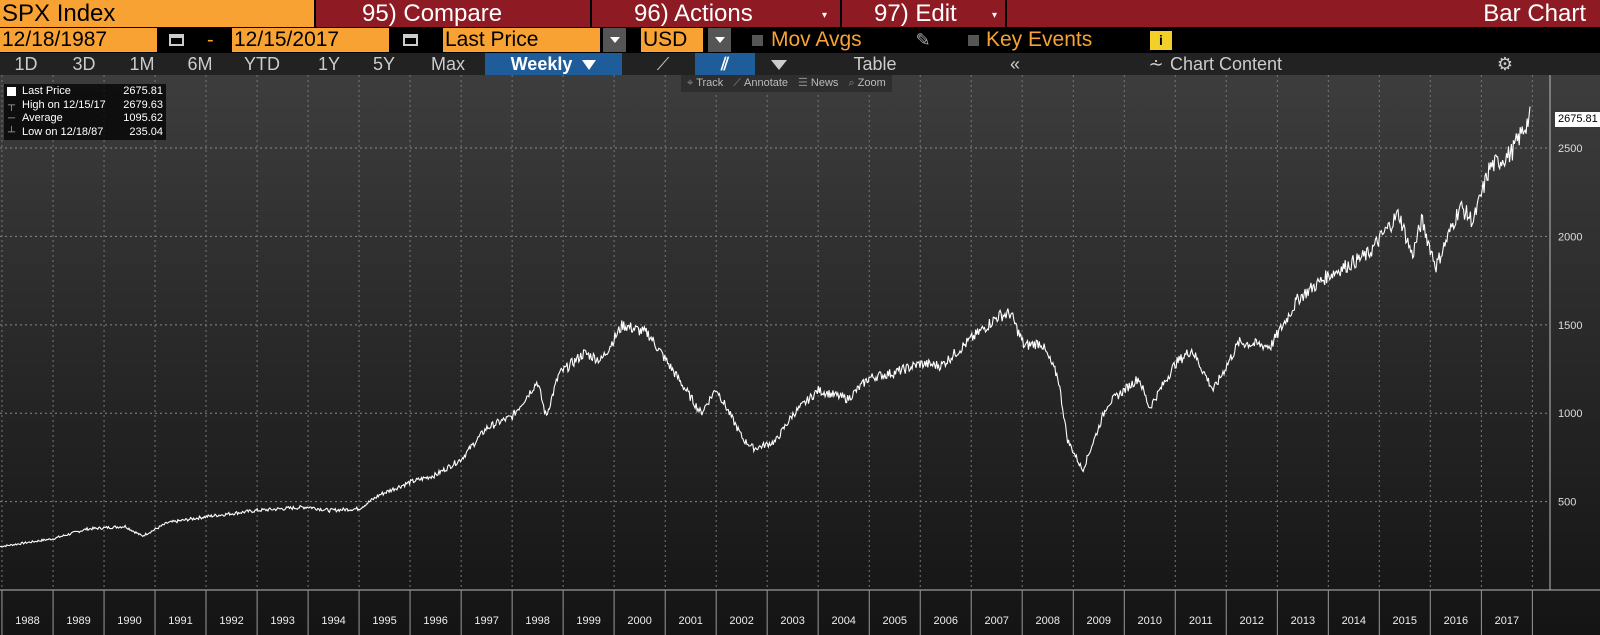  I want to click on x-tick-label: 1999, so click(588, 621).